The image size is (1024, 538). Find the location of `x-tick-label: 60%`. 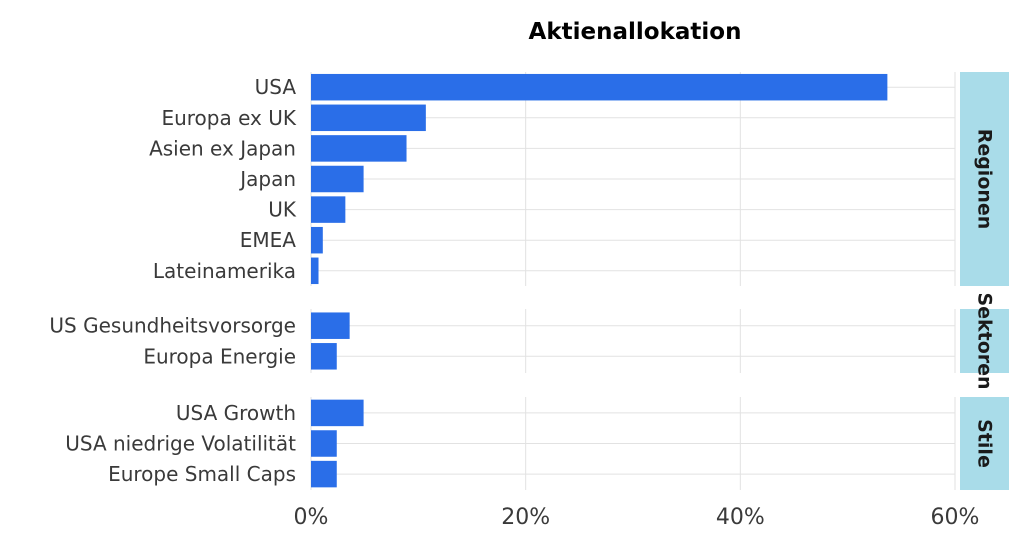

x-tick-label: 60% is located at coordinates (955, 517).